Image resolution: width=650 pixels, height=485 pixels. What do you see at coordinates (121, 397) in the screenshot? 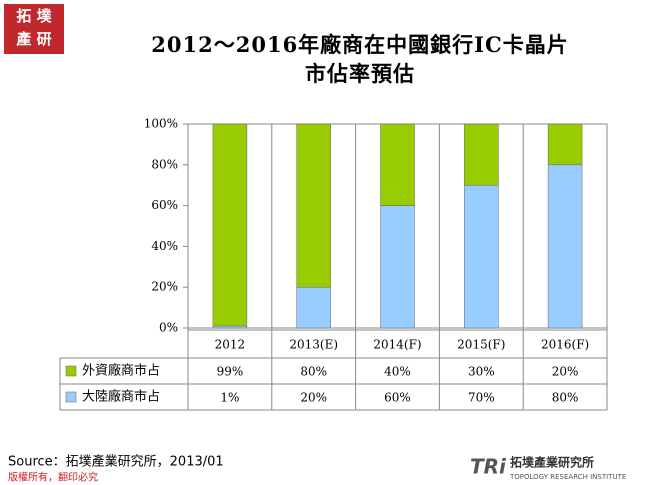
I see `legend-label: 大陸廠商市占` at bounding box center [121, 397].